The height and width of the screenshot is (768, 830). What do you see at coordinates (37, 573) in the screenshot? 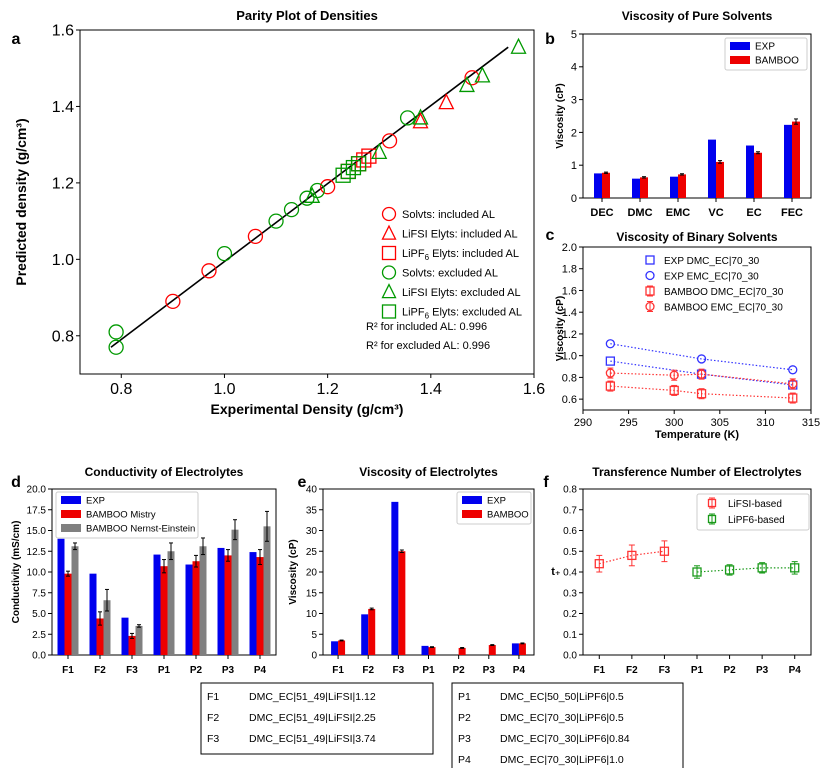
I see `y-tick-label: 10.0` at bounding box center [37, 573].